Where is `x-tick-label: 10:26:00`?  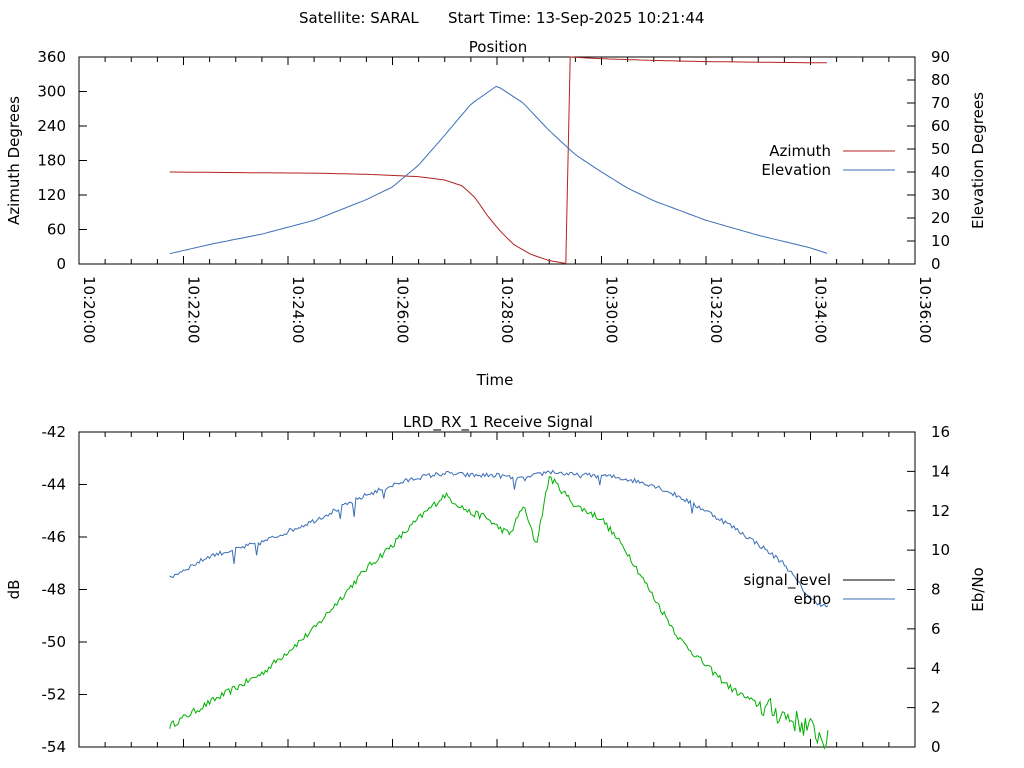
x-tick-label: 10:26:00 is located at coordinates (403, 309).